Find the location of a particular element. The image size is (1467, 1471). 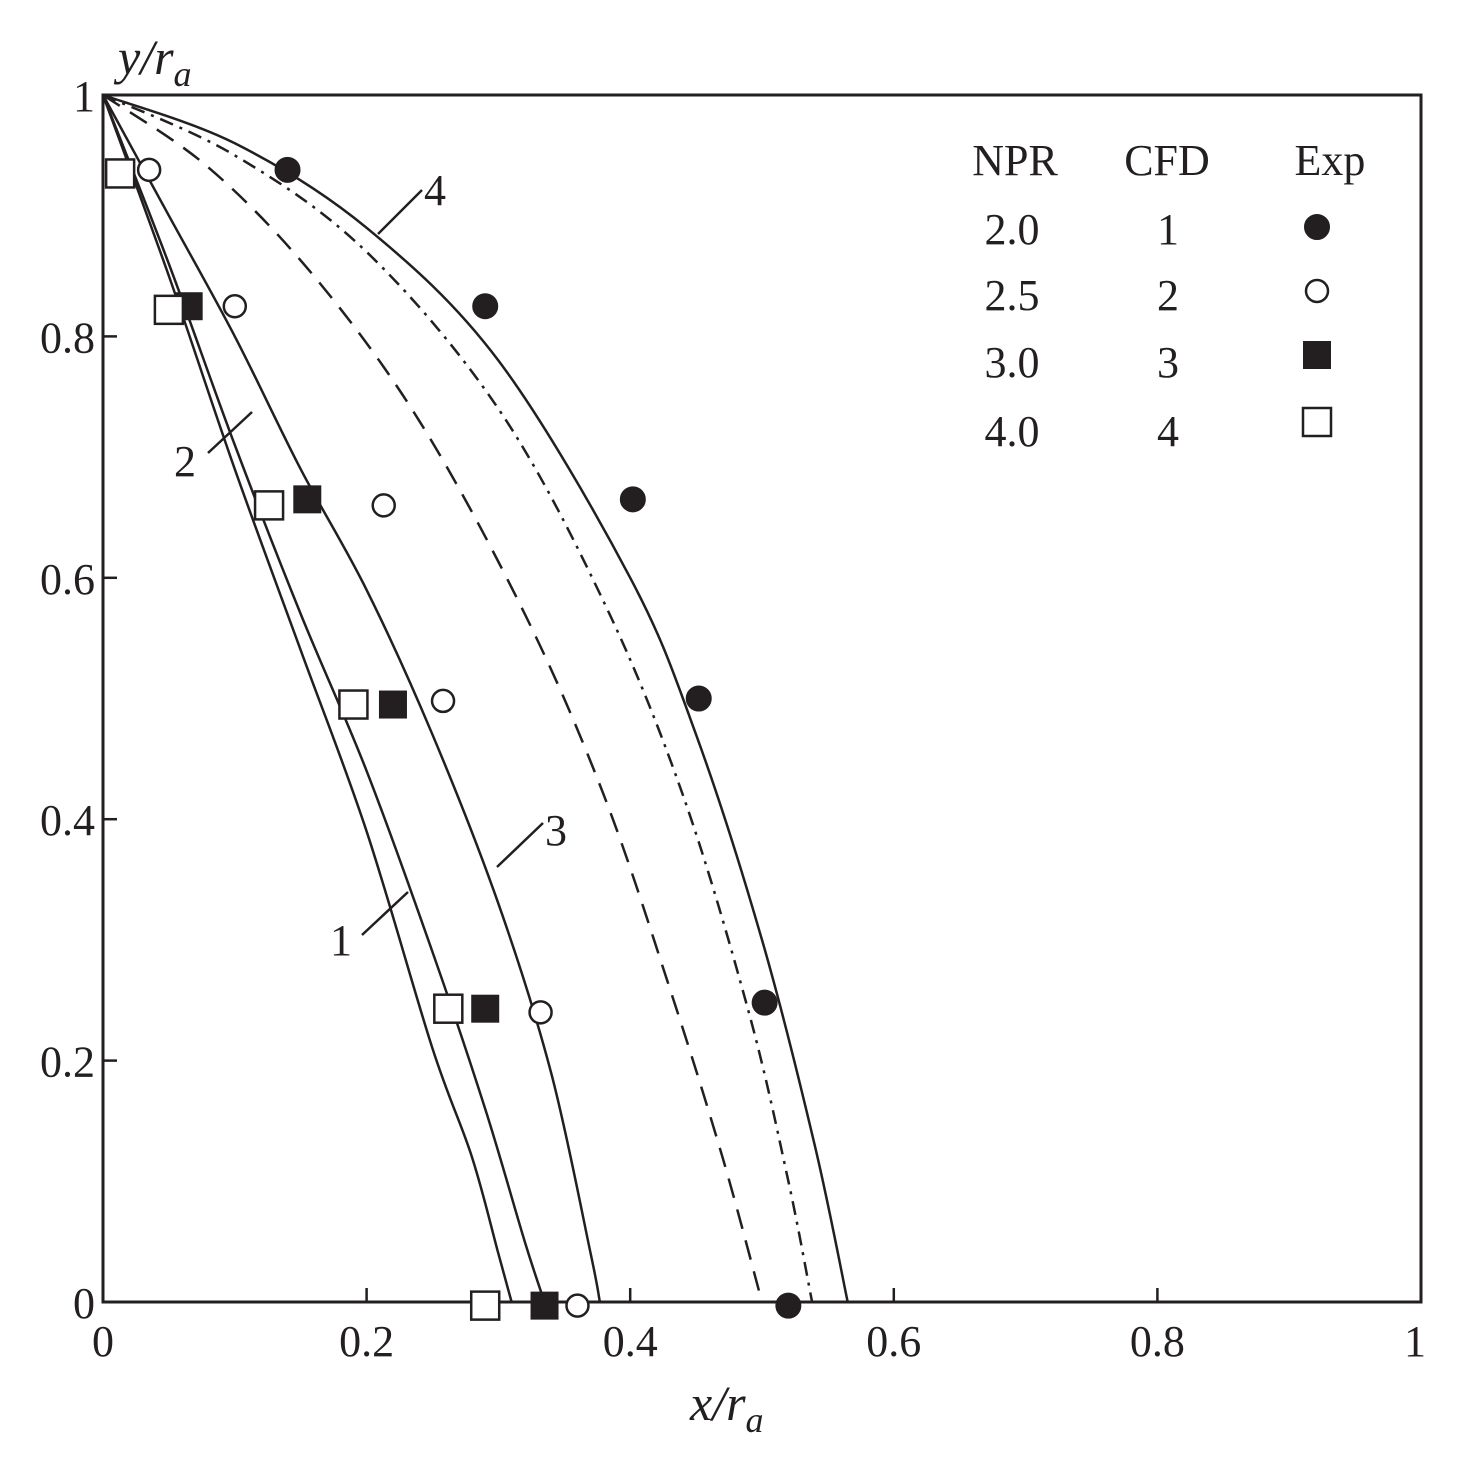

legend-npr-2-5: 2.5 is located at coordinates (1012, 295).